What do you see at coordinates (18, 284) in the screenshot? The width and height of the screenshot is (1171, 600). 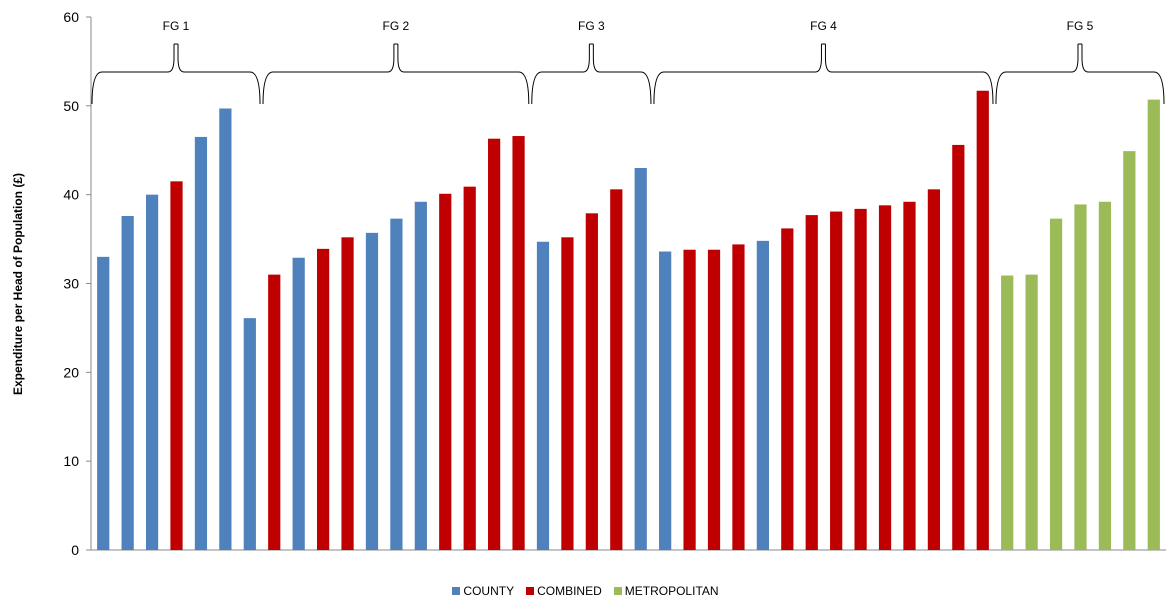 I see `y-axis-label: Expenditure per Head of Population (£)` at bounding box center [18, 284].